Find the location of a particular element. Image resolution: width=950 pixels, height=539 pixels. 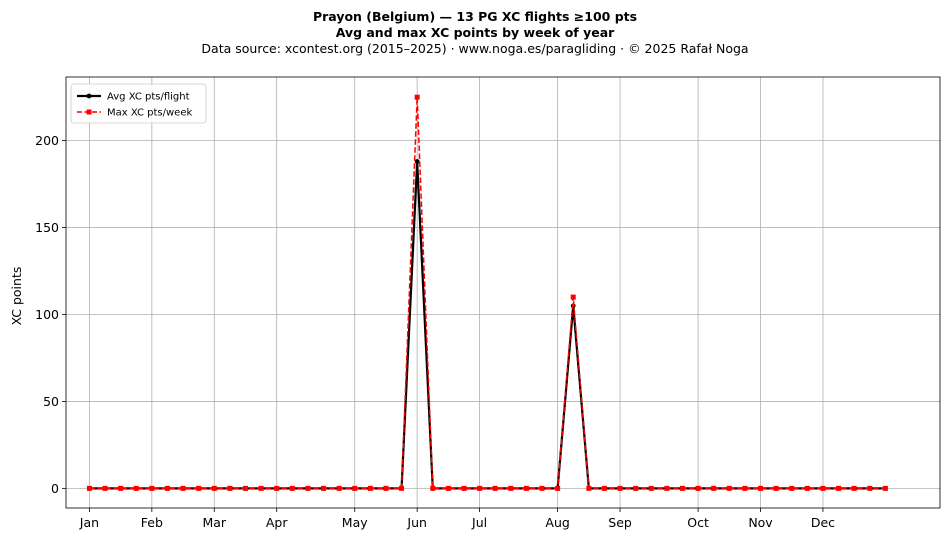

legend-entry-label: Avg XC pts/flight is located at coordinates (148, 97).